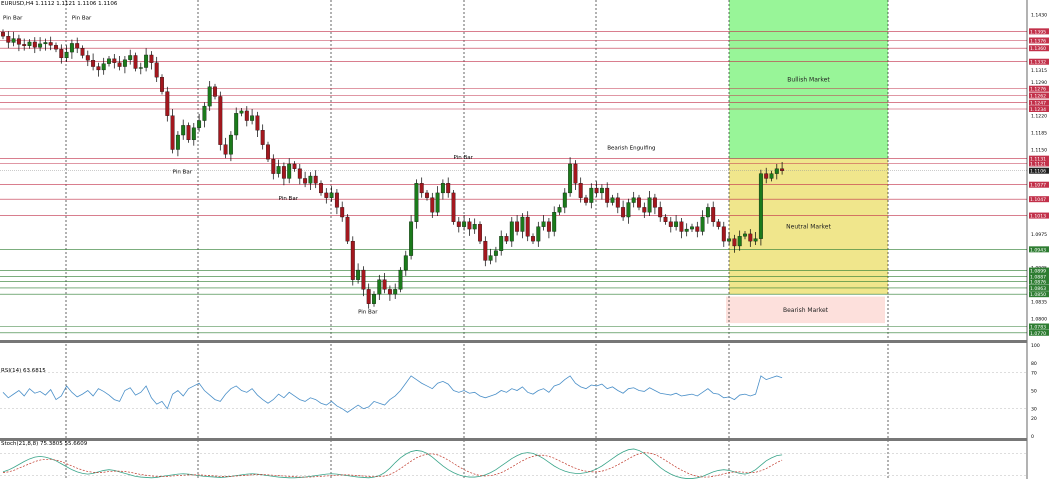  I want to click on price-tick-label: 1.1047, so click(1038, 200).